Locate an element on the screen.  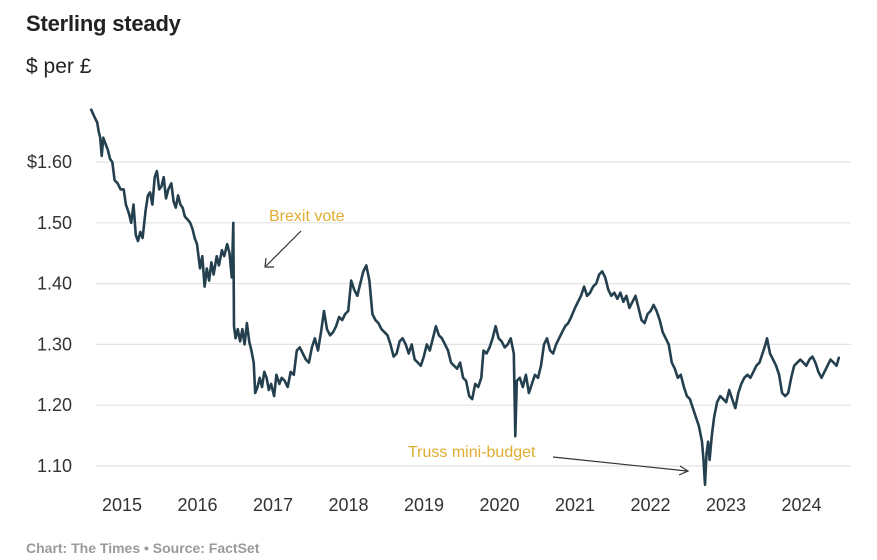
annotation-truss-mini-budget: Truss mini-budget is located at coordinates (472, 452).